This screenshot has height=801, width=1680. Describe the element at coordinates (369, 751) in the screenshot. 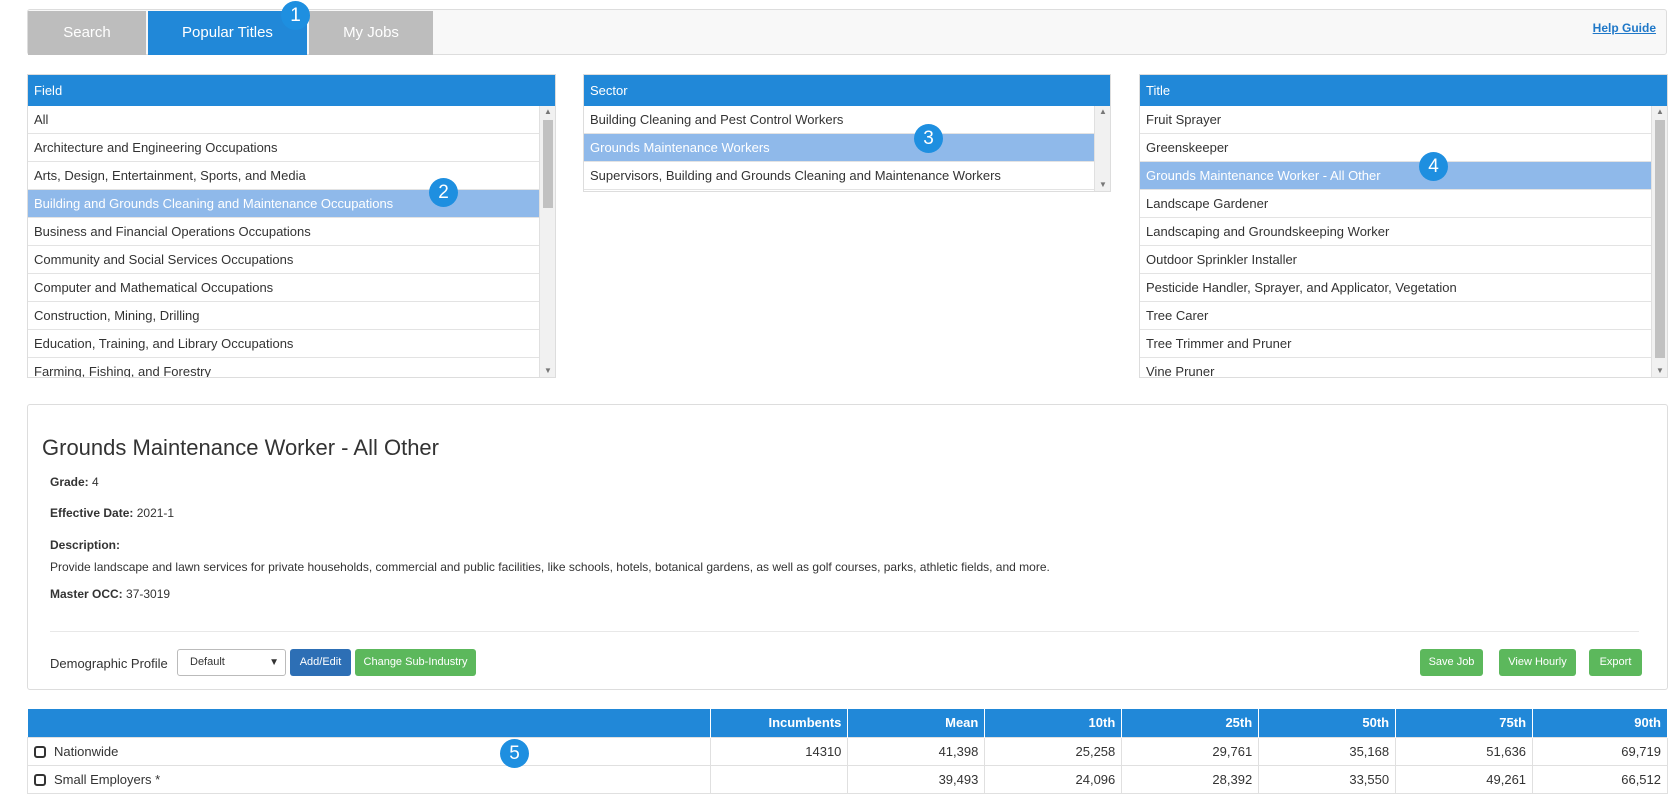

I see `row-label-cell: Nationwide` at that location.